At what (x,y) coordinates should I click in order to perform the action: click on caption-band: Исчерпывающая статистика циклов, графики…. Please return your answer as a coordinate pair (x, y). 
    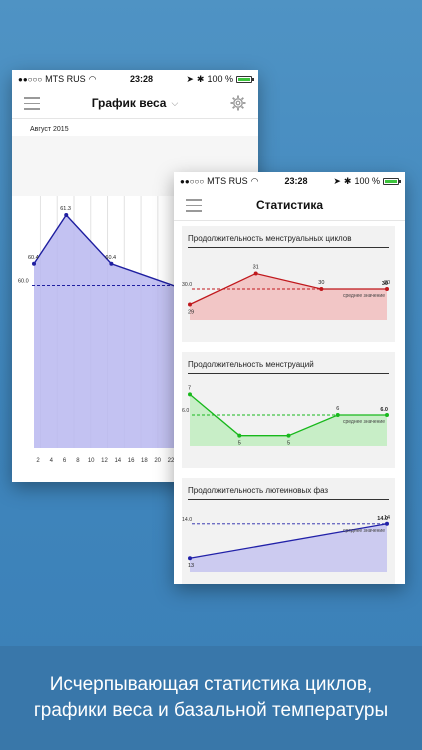
    Looking at the image, I should click on (211, 698).